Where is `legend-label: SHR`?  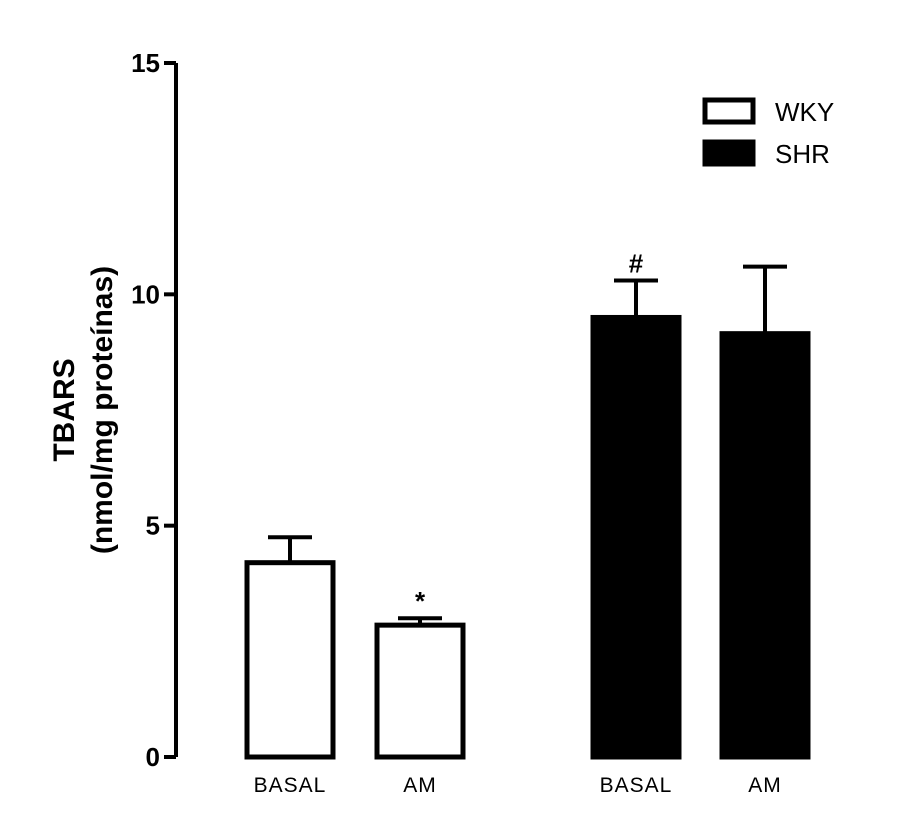 legend-label: SHR is located at coordinates (802, 154).